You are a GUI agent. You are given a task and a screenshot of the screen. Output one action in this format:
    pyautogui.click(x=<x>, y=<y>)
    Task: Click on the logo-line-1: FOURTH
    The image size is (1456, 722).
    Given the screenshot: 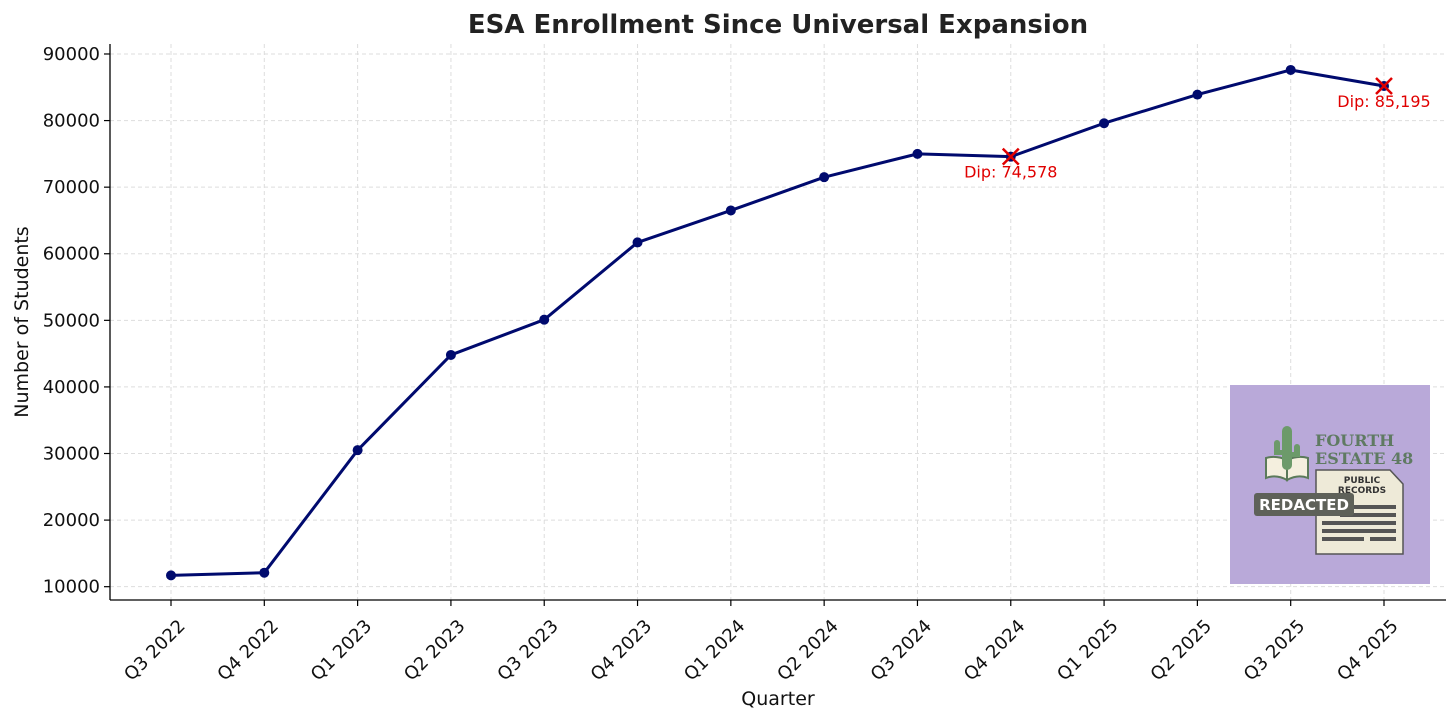 What is the action you would take?
    pyautogui.click(x=1354, y=440)
    